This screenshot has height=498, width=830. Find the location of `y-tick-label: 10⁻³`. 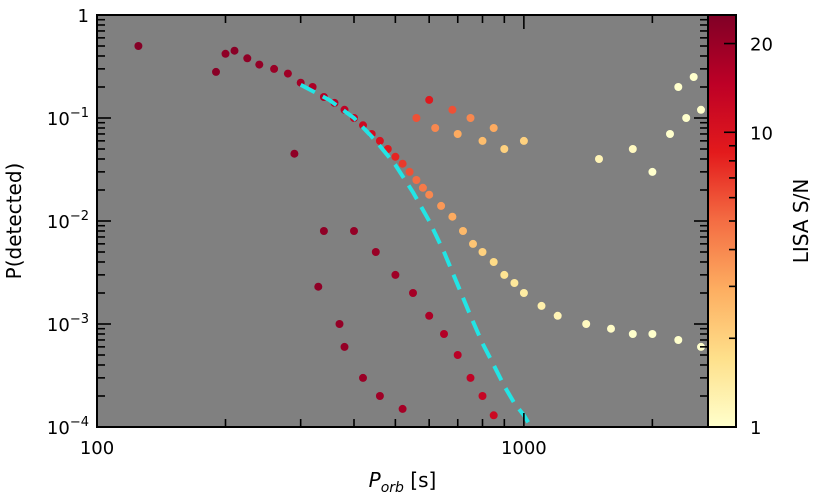

y-tick-label: 10⁻³ is located at coordinates (68, 324).